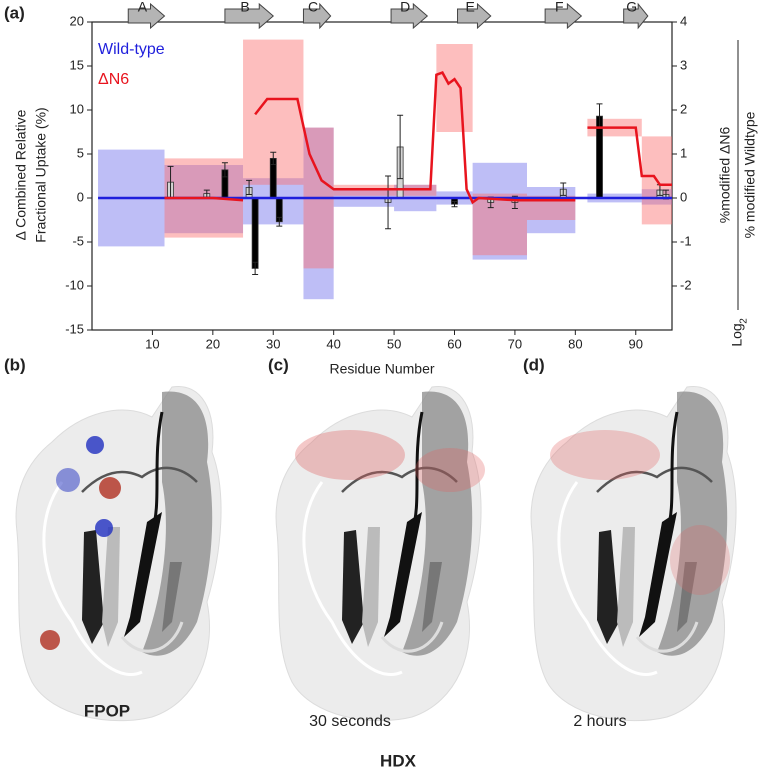 The width and height of the screenshot is (767, 771). What do you see at coordinates (213, 343) in the screenshot?
I see `x-tick-label: 20` at bounding box center [213, 343].